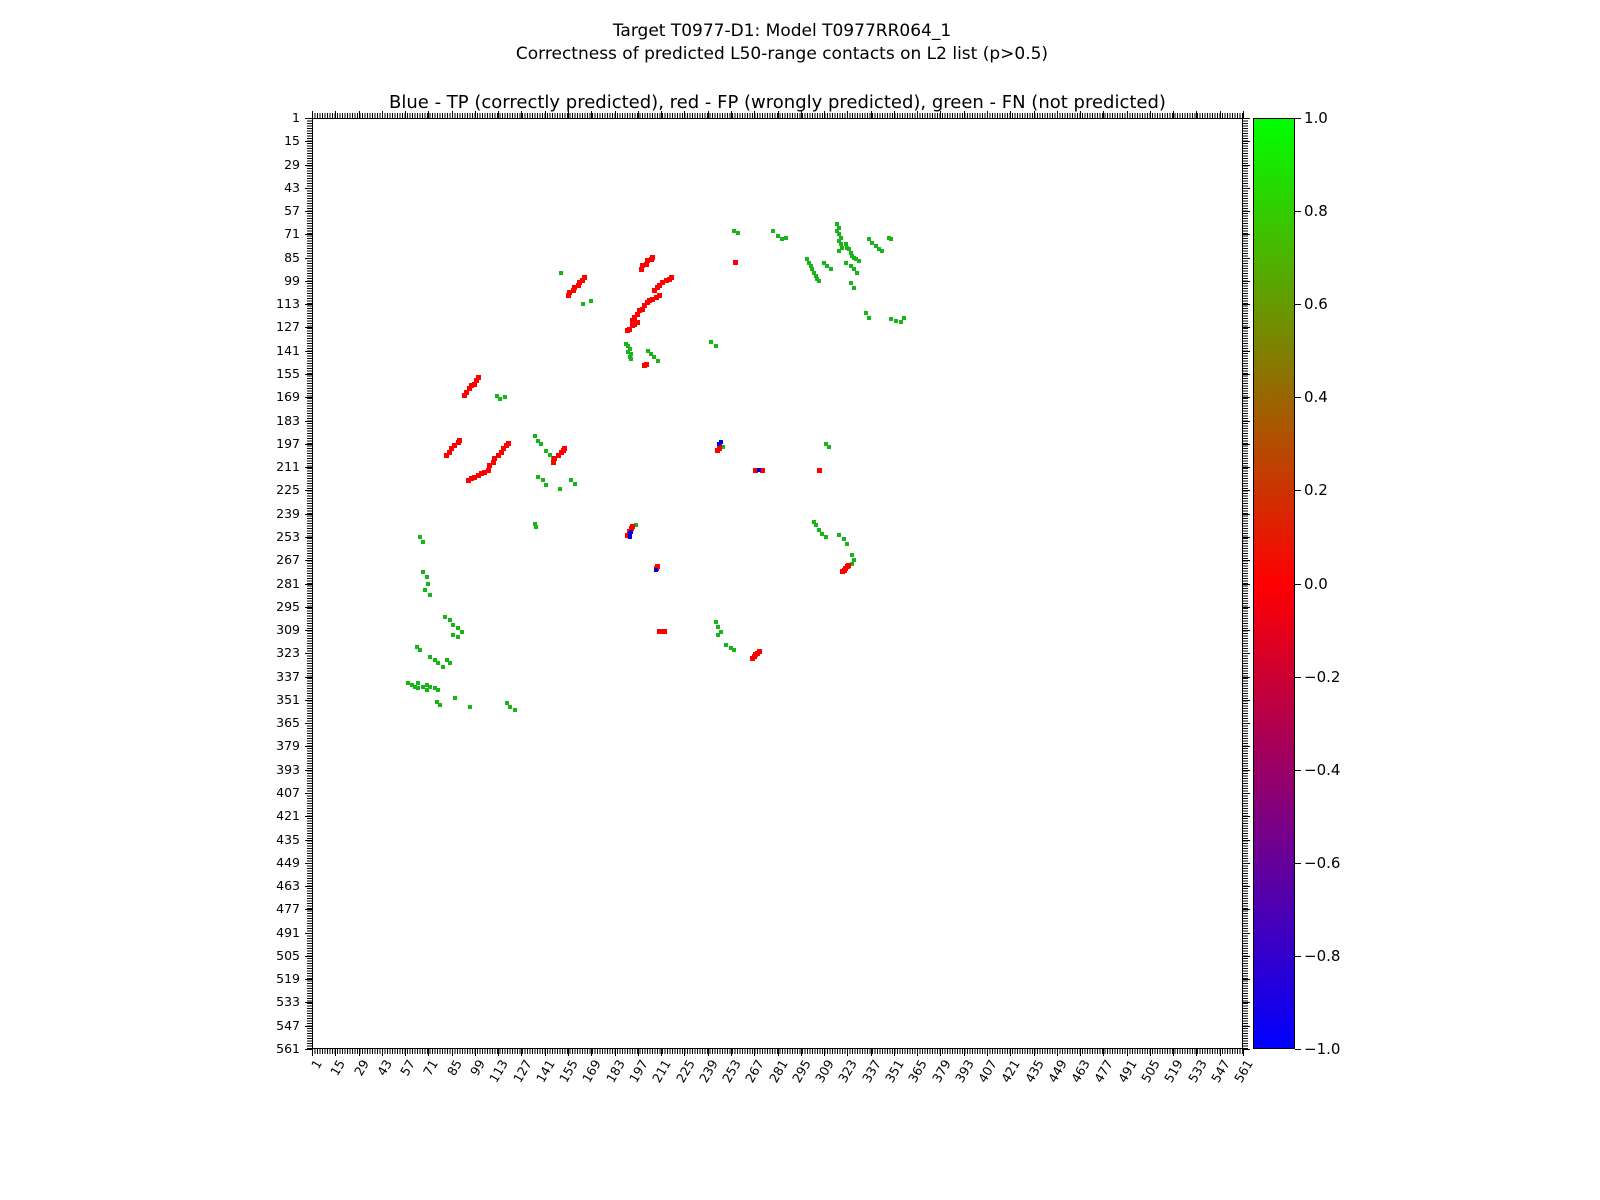 Image resolution: width=1600 pixels, height=1200 pixels. I want to click on x-tick-label-text: 295, so click(801, 1071).